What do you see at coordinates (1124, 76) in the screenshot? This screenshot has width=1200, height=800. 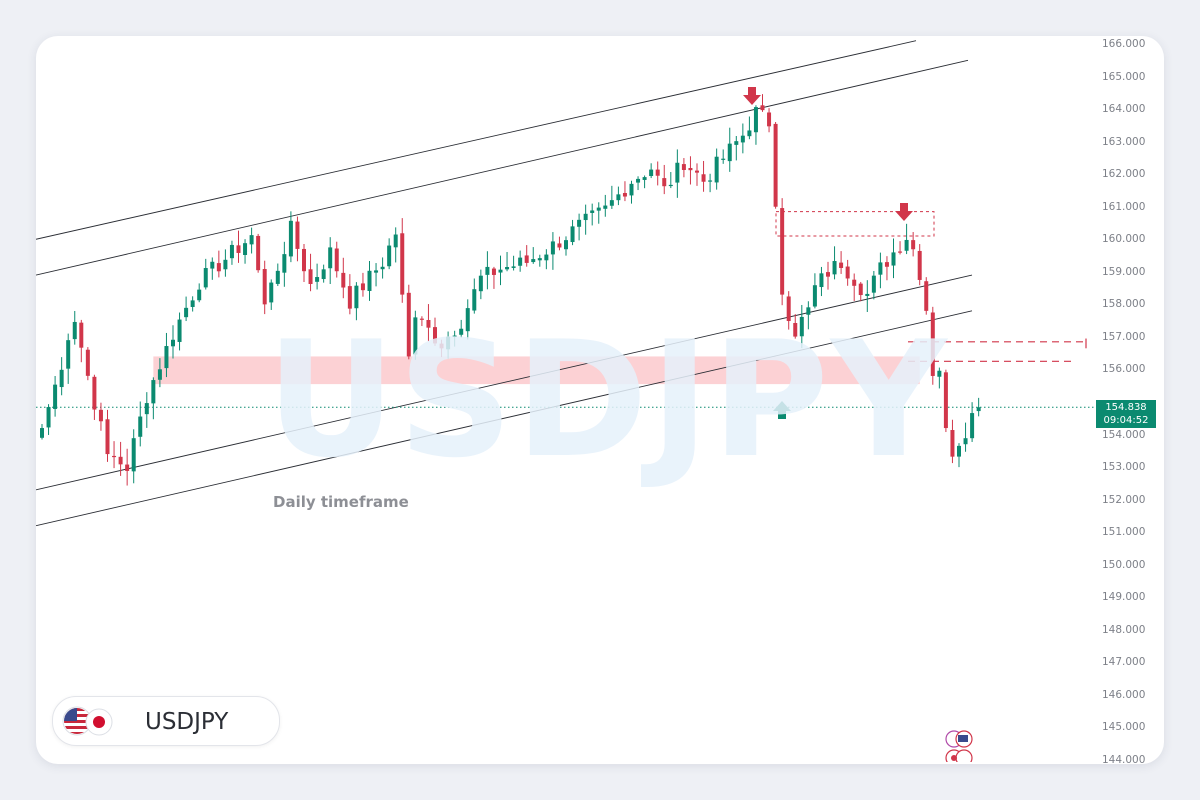 I see `y-tick-label: 165.000` at bounding box center [1124, 76].